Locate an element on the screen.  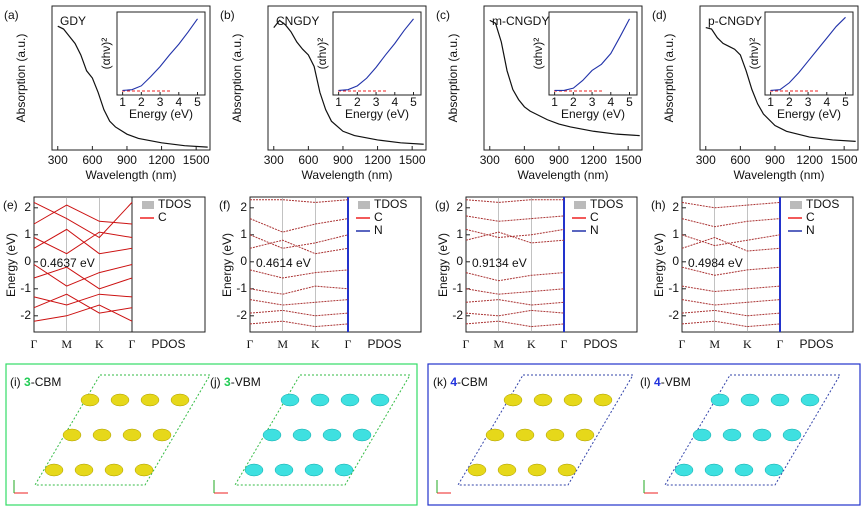
x-axis-label: Wavelength (nm) is located at coordinates (779, 175).